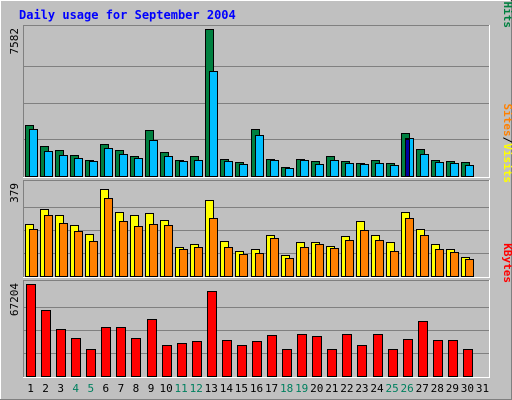 This screenshot has width=512, height=400. What do you see at coordinates (241, 388) in the screenshot?
I see `x-tick-label-day-15: 15` at bounding box center [241, 388].